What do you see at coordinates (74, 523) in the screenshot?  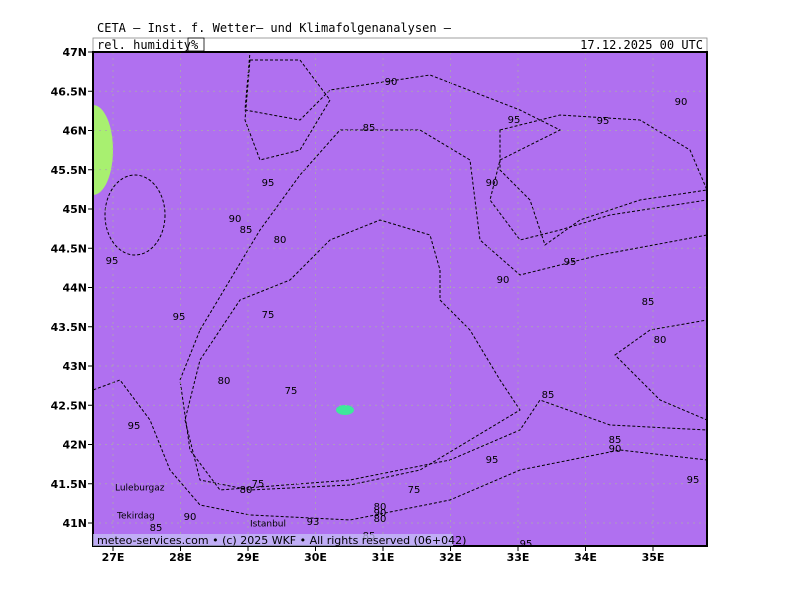 I see `lat-label: 41N` at bounding box center [74, 523].